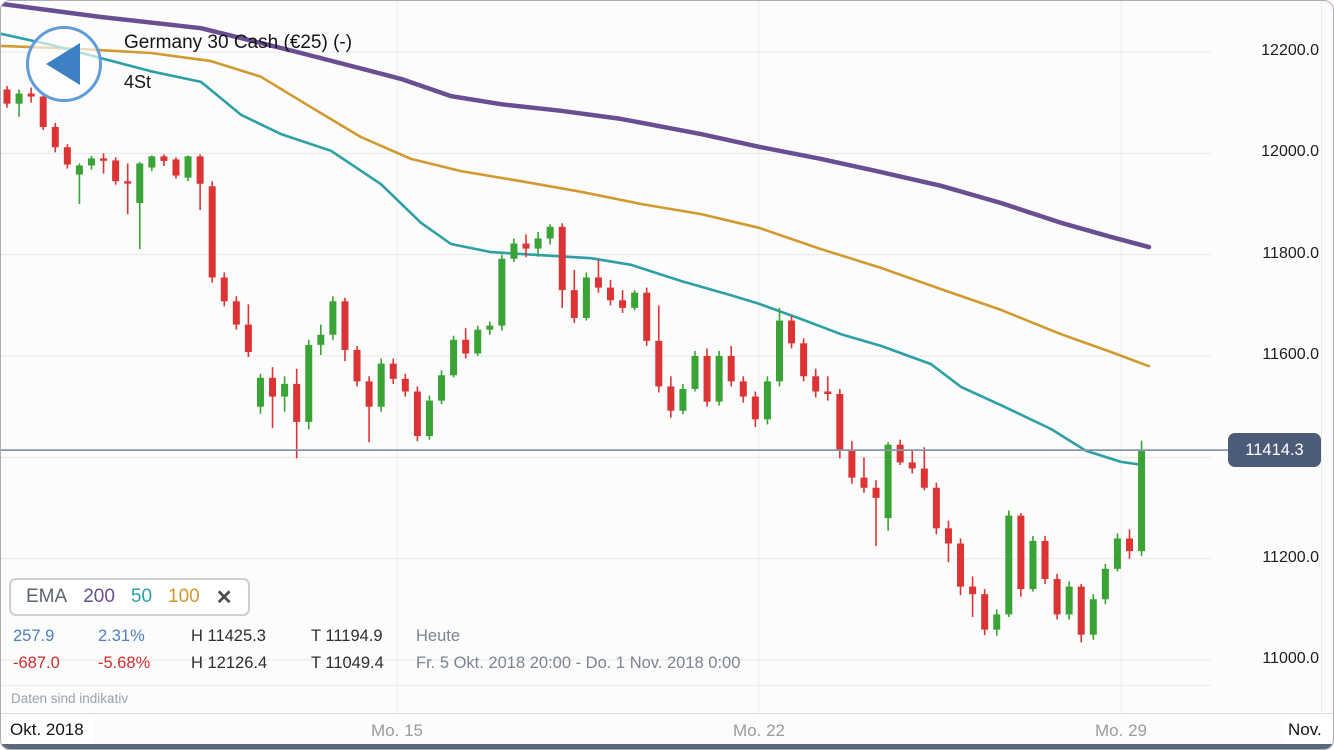 The width and height of the screenshot is (1334, 750). I want to click on range-high: H 12126.4, so click(229, 663).